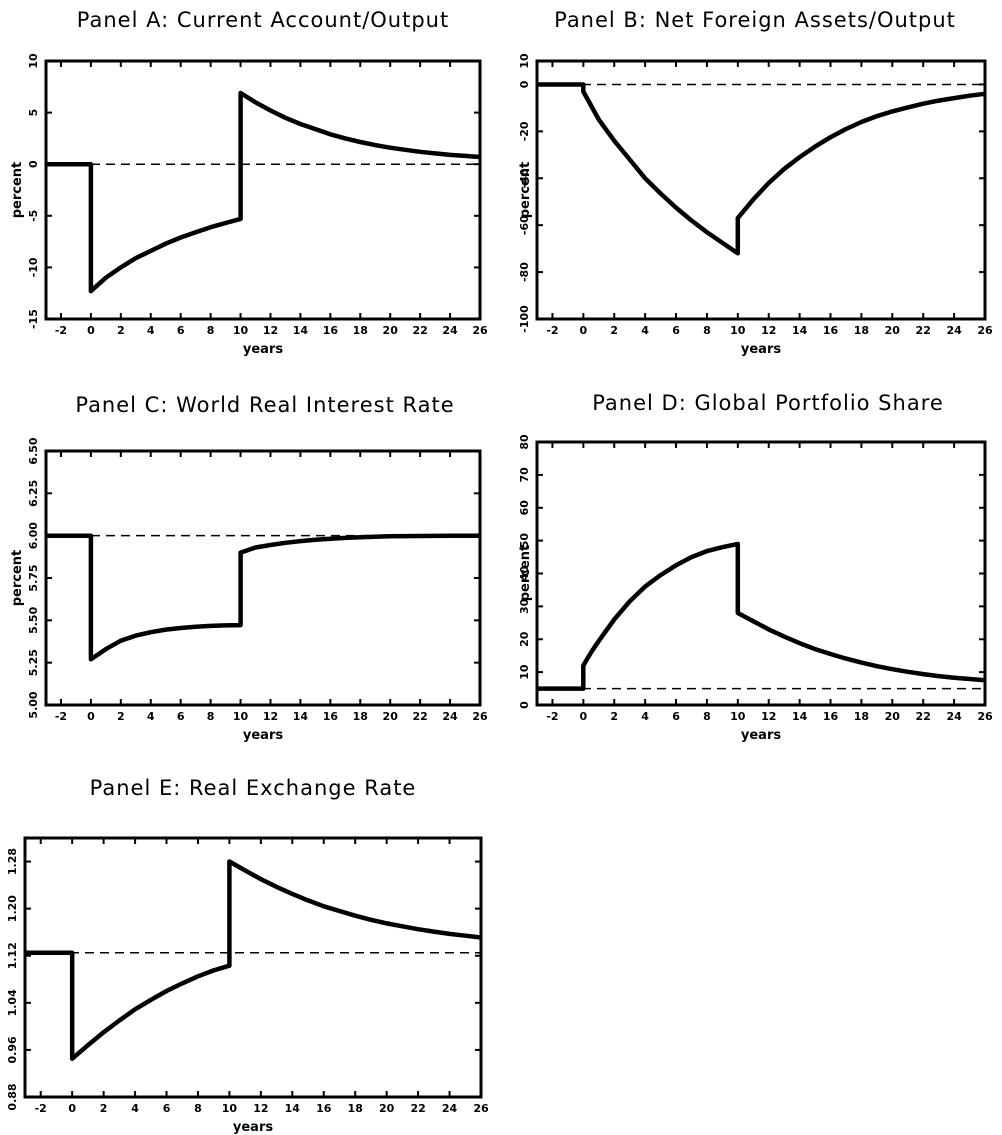 The height and width of the screenshot is (1135, 1002). I want to click on y-tick-label: 6.00, so click(33, 535).